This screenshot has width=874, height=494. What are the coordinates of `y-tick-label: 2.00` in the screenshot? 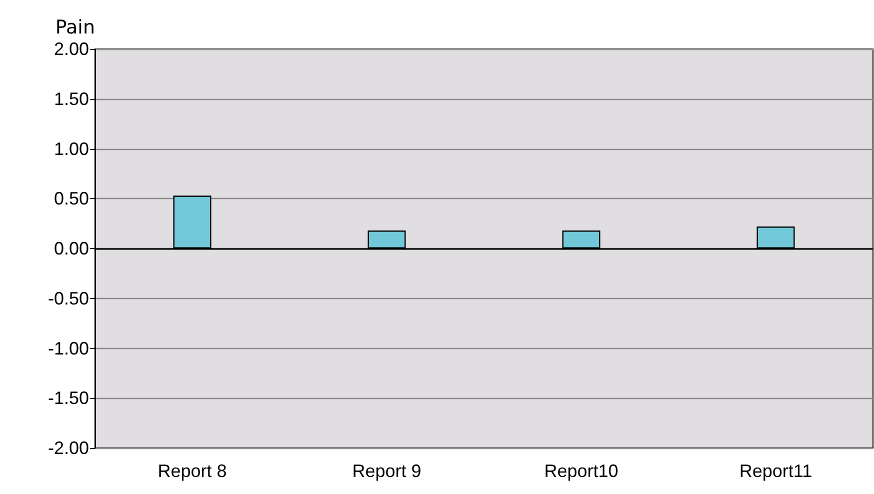 It's located at (71, 49).